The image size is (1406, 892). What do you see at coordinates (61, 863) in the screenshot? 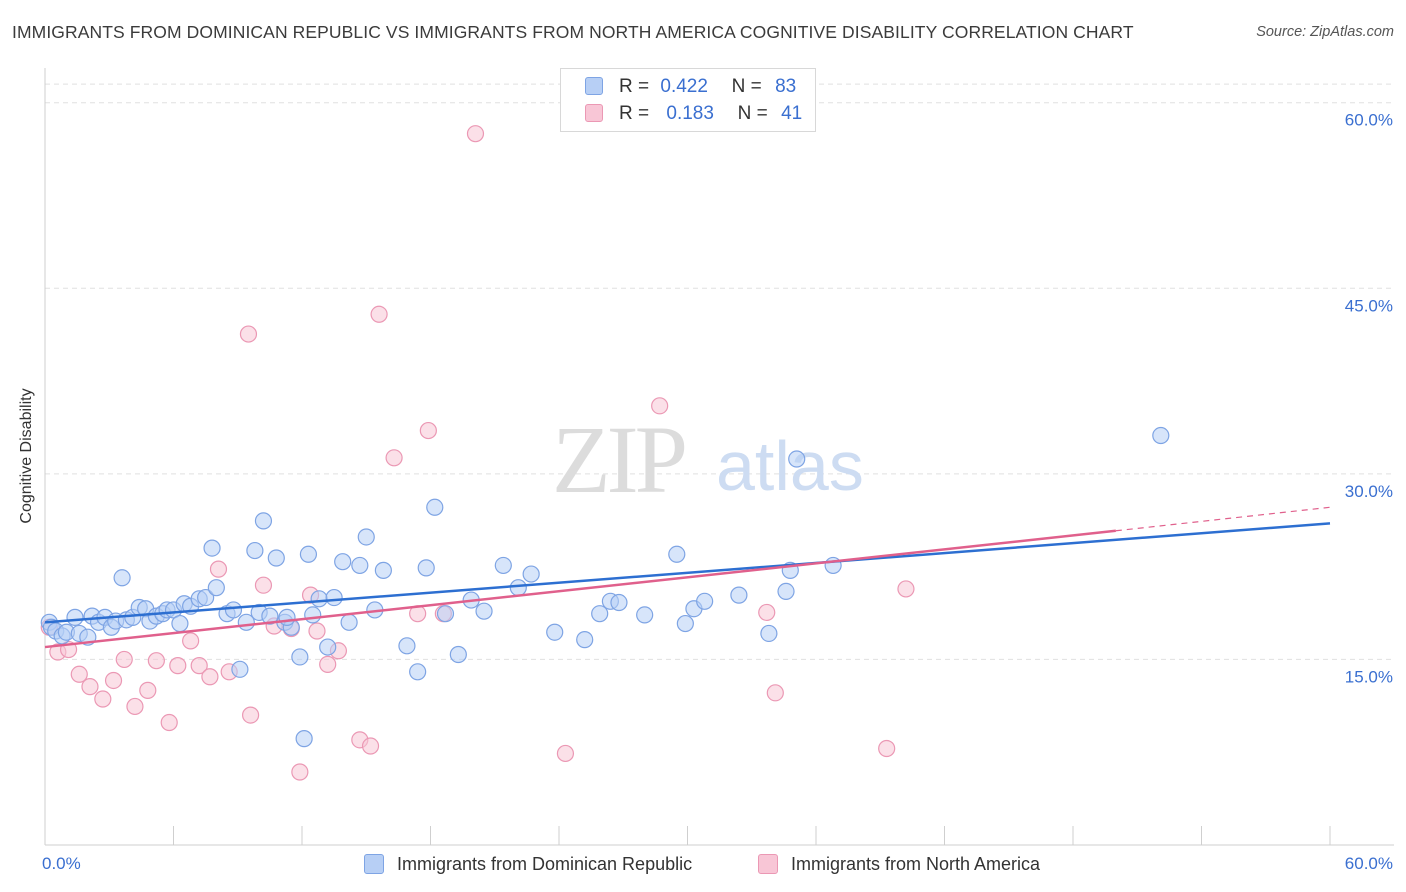
I see `x-tick-label: 0.0%` at bounding box center [61, 863].